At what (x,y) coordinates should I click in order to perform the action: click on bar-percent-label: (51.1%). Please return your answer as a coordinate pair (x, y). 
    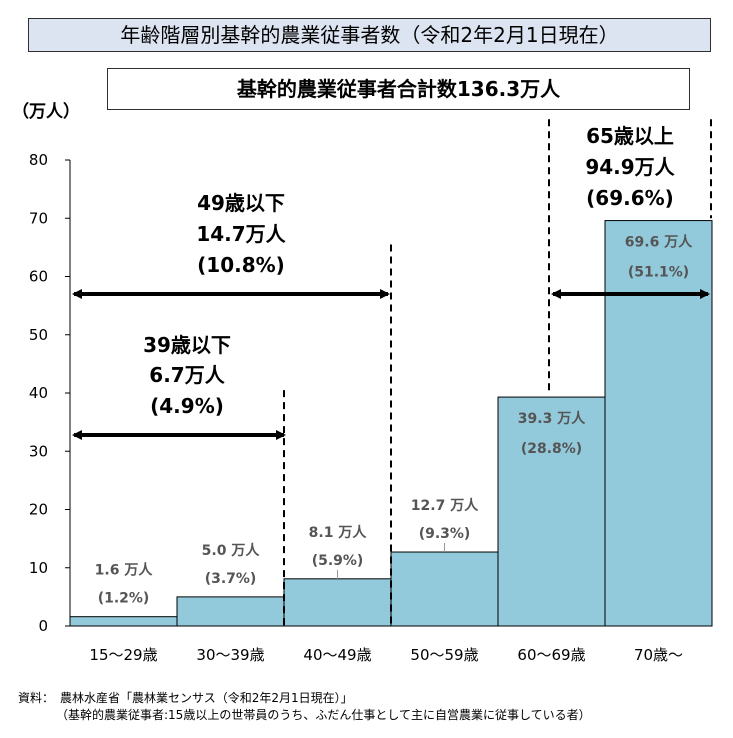
    Looking at the image, I should click on (658, 273).